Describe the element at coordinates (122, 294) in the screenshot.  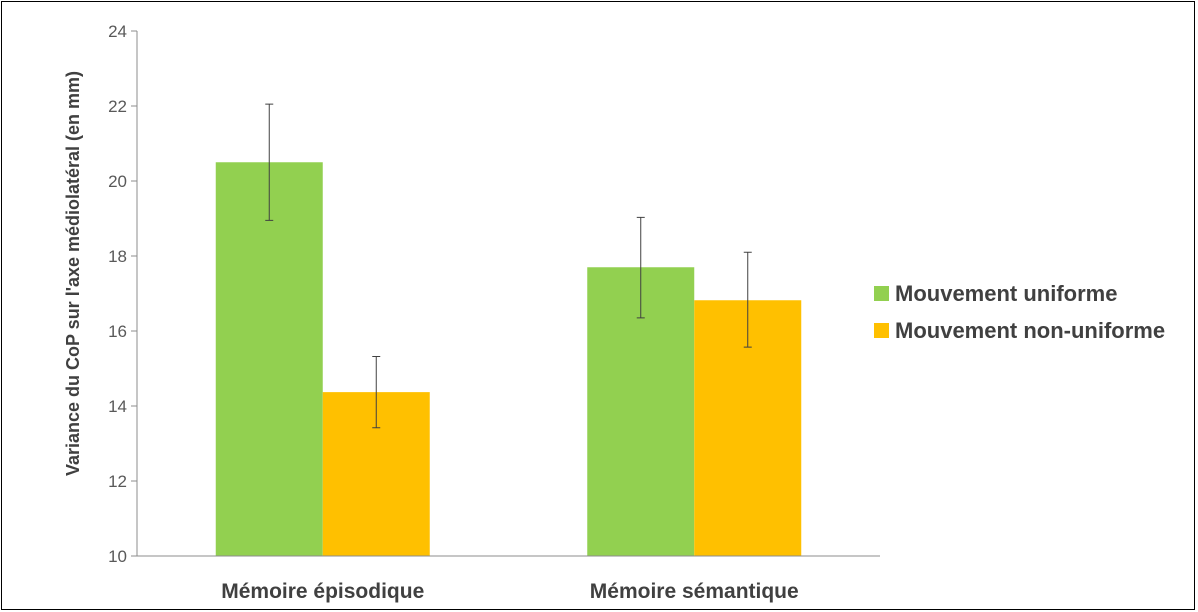
I see `y-axis-ticks: 10 12 14 16 18 20 22 24` at that location.